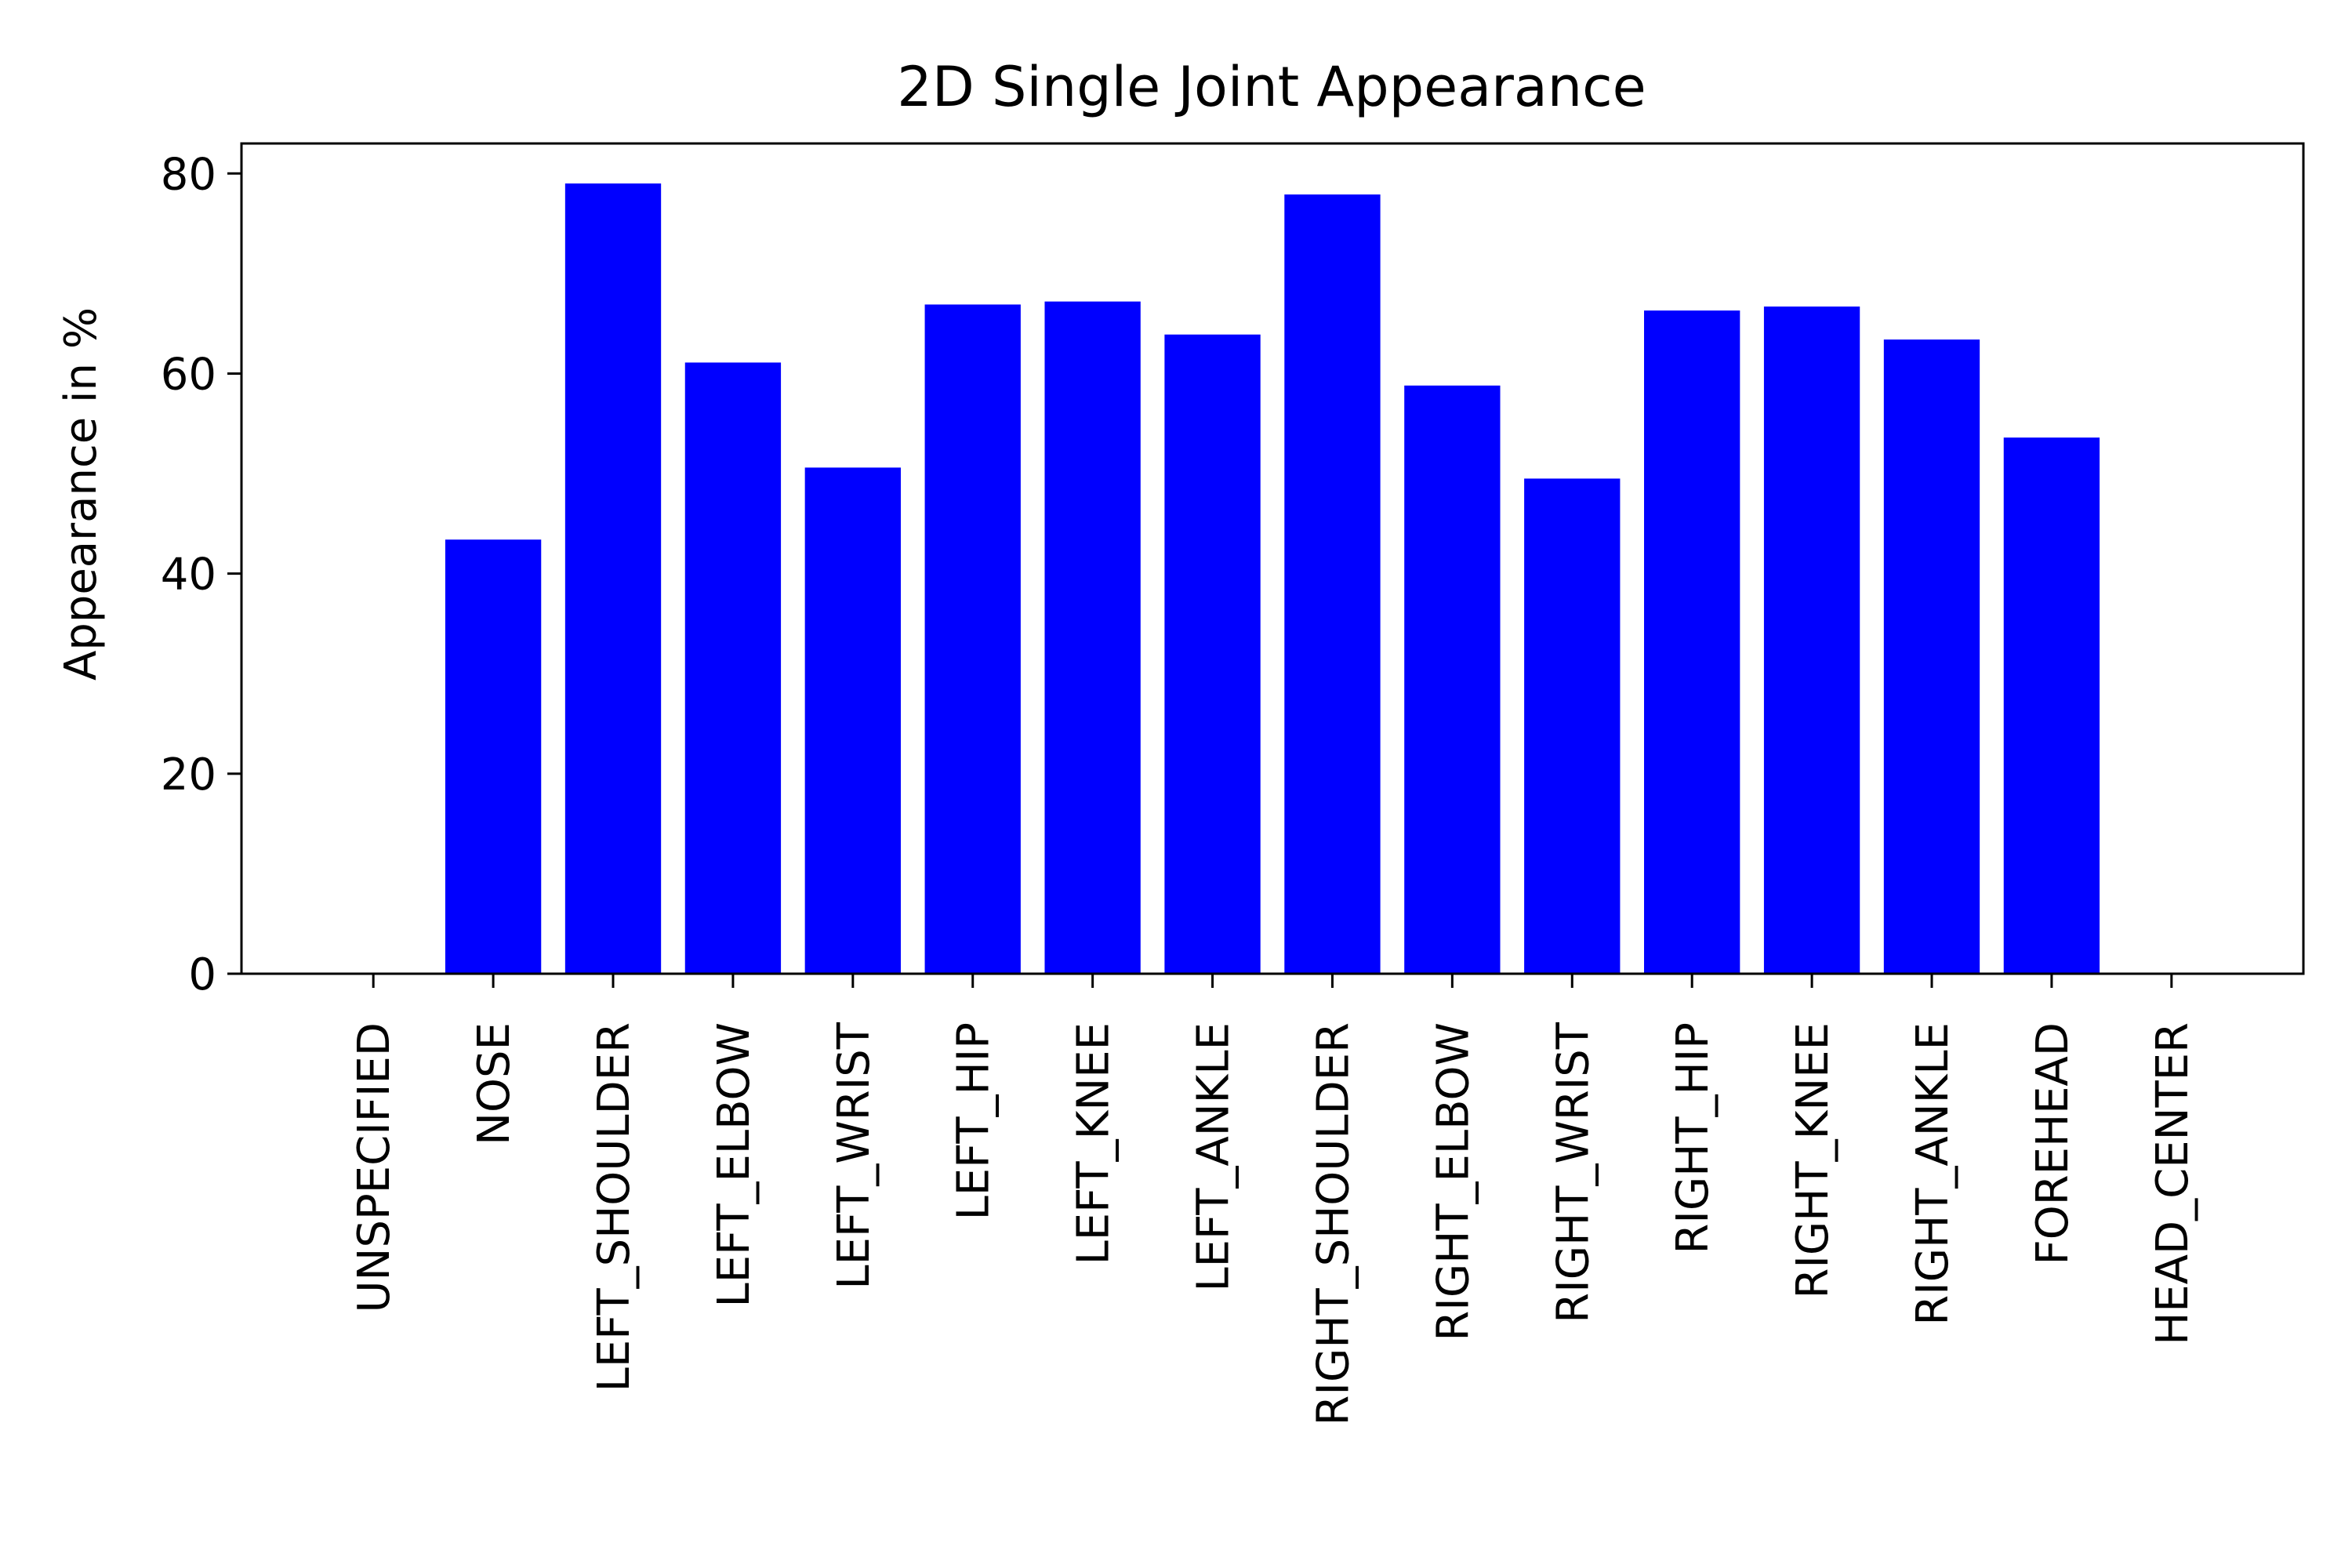  Describe the element at coordinates (1452, 679) in the screenshot. I see `bar-right-elbow` at that location.